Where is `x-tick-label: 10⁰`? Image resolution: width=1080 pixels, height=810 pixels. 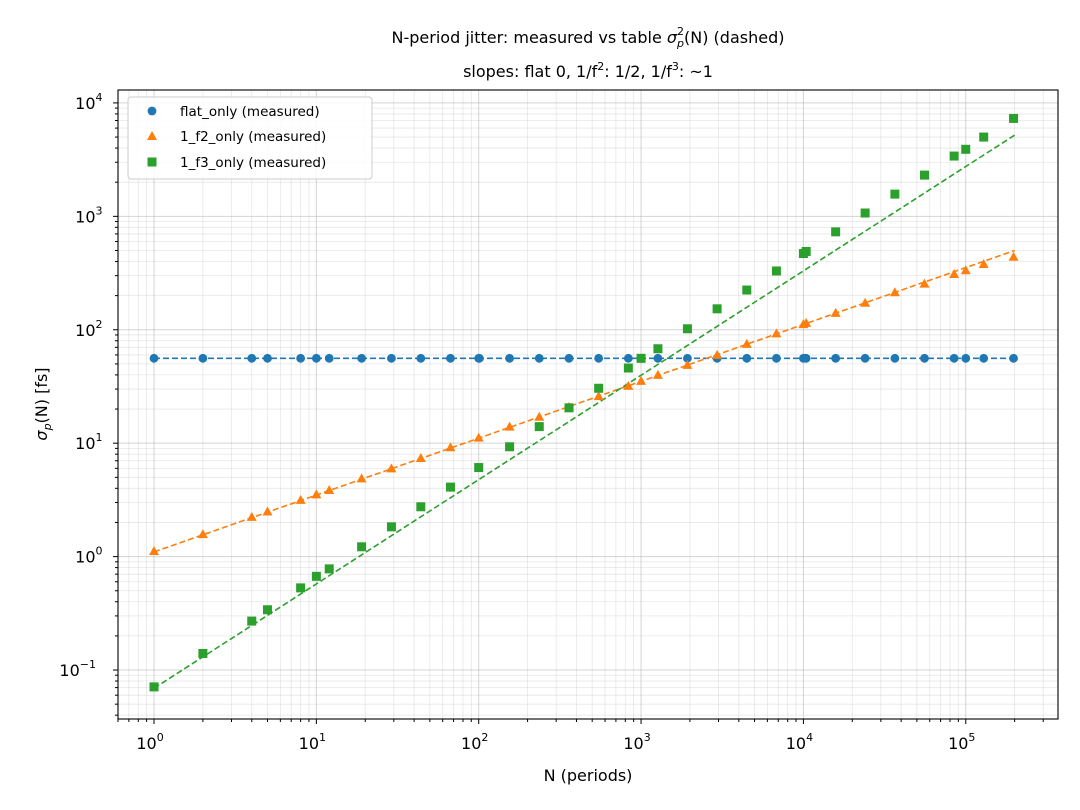
x-tick-label: 10⁰ is located at coordinates (149, 742).